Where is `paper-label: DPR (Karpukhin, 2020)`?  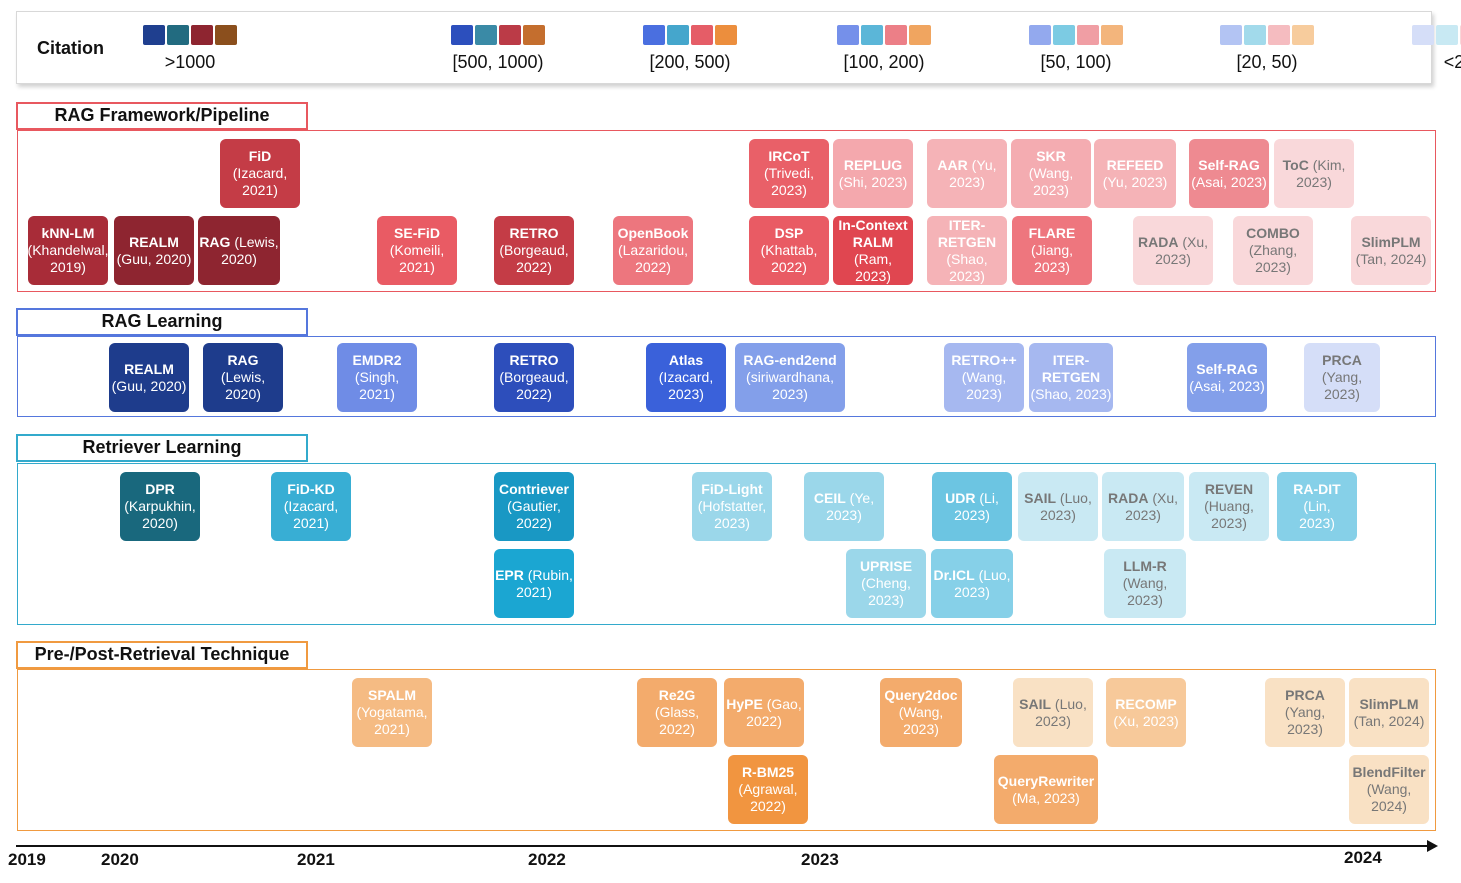
paper-label: DPR (Karpukhin, 2020) is located at coordinates (160, 506).